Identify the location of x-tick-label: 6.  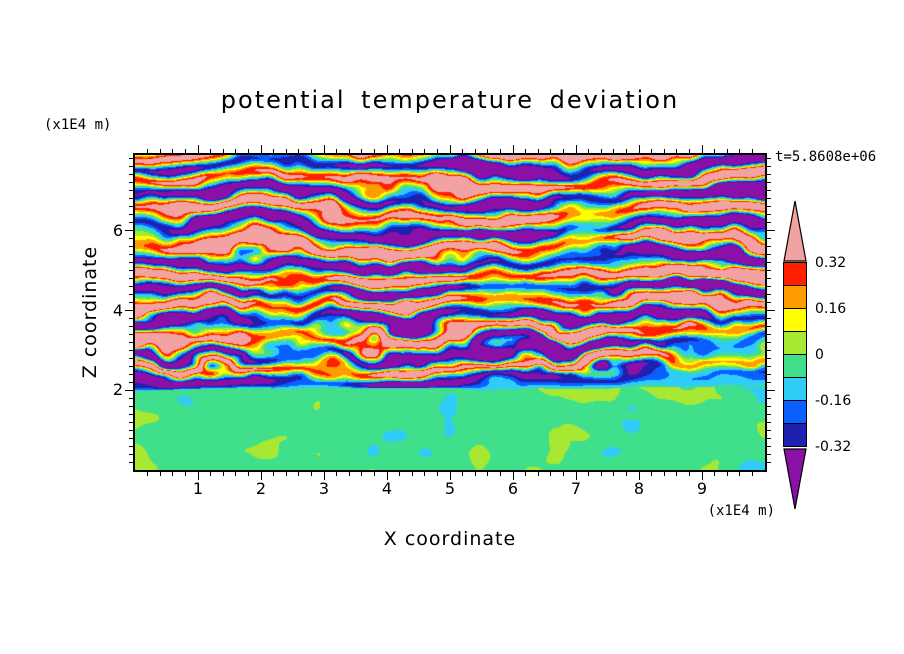
(513, 488).